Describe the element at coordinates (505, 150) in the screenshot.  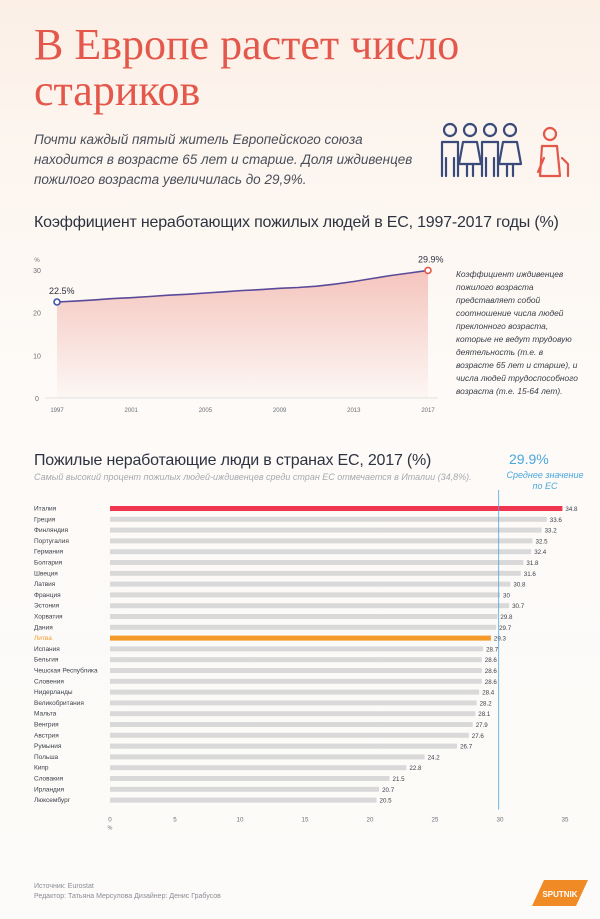
I see `people-icon` at that location.